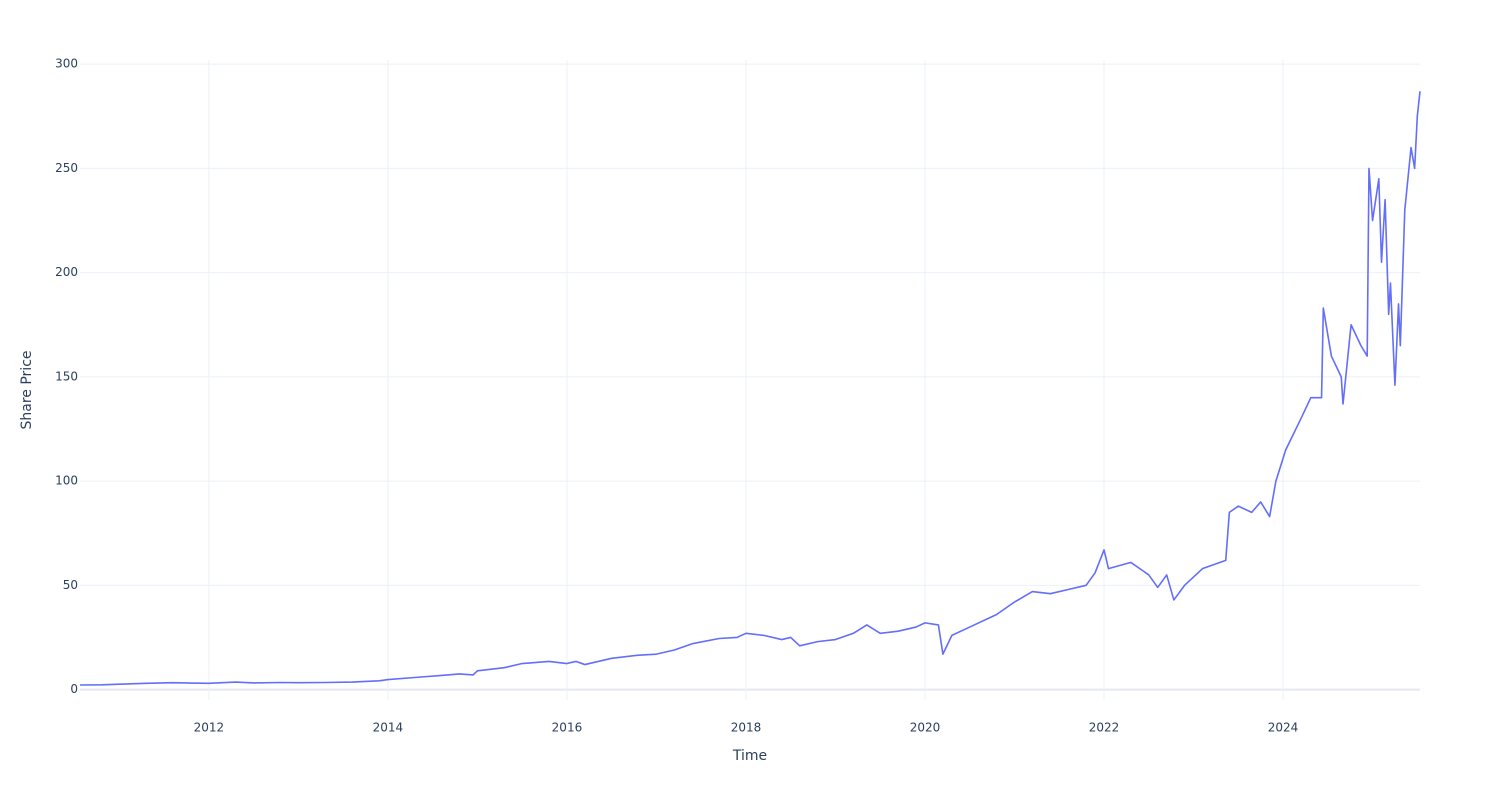 The height and width of the screenshot is (800, 1500). I want to click on x-tick-label: 2016, so click(567, 728).